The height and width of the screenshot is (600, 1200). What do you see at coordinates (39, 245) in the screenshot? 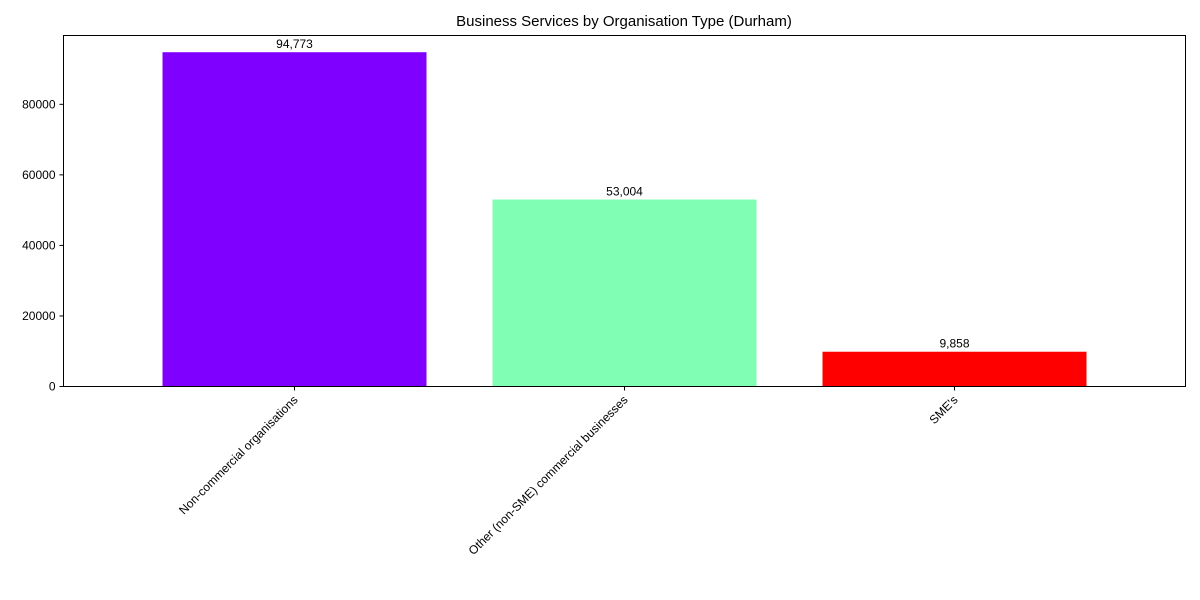
I see `y-tick-label: 40000` at bounding box center [39, 245].